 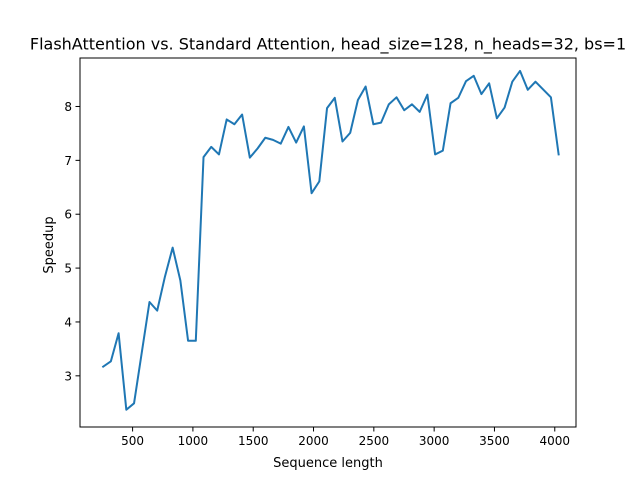 What do you see at coordinates (68, 269) in the screenshot?
I see `y-tick-label: 5` at bounding box center [68, 269].